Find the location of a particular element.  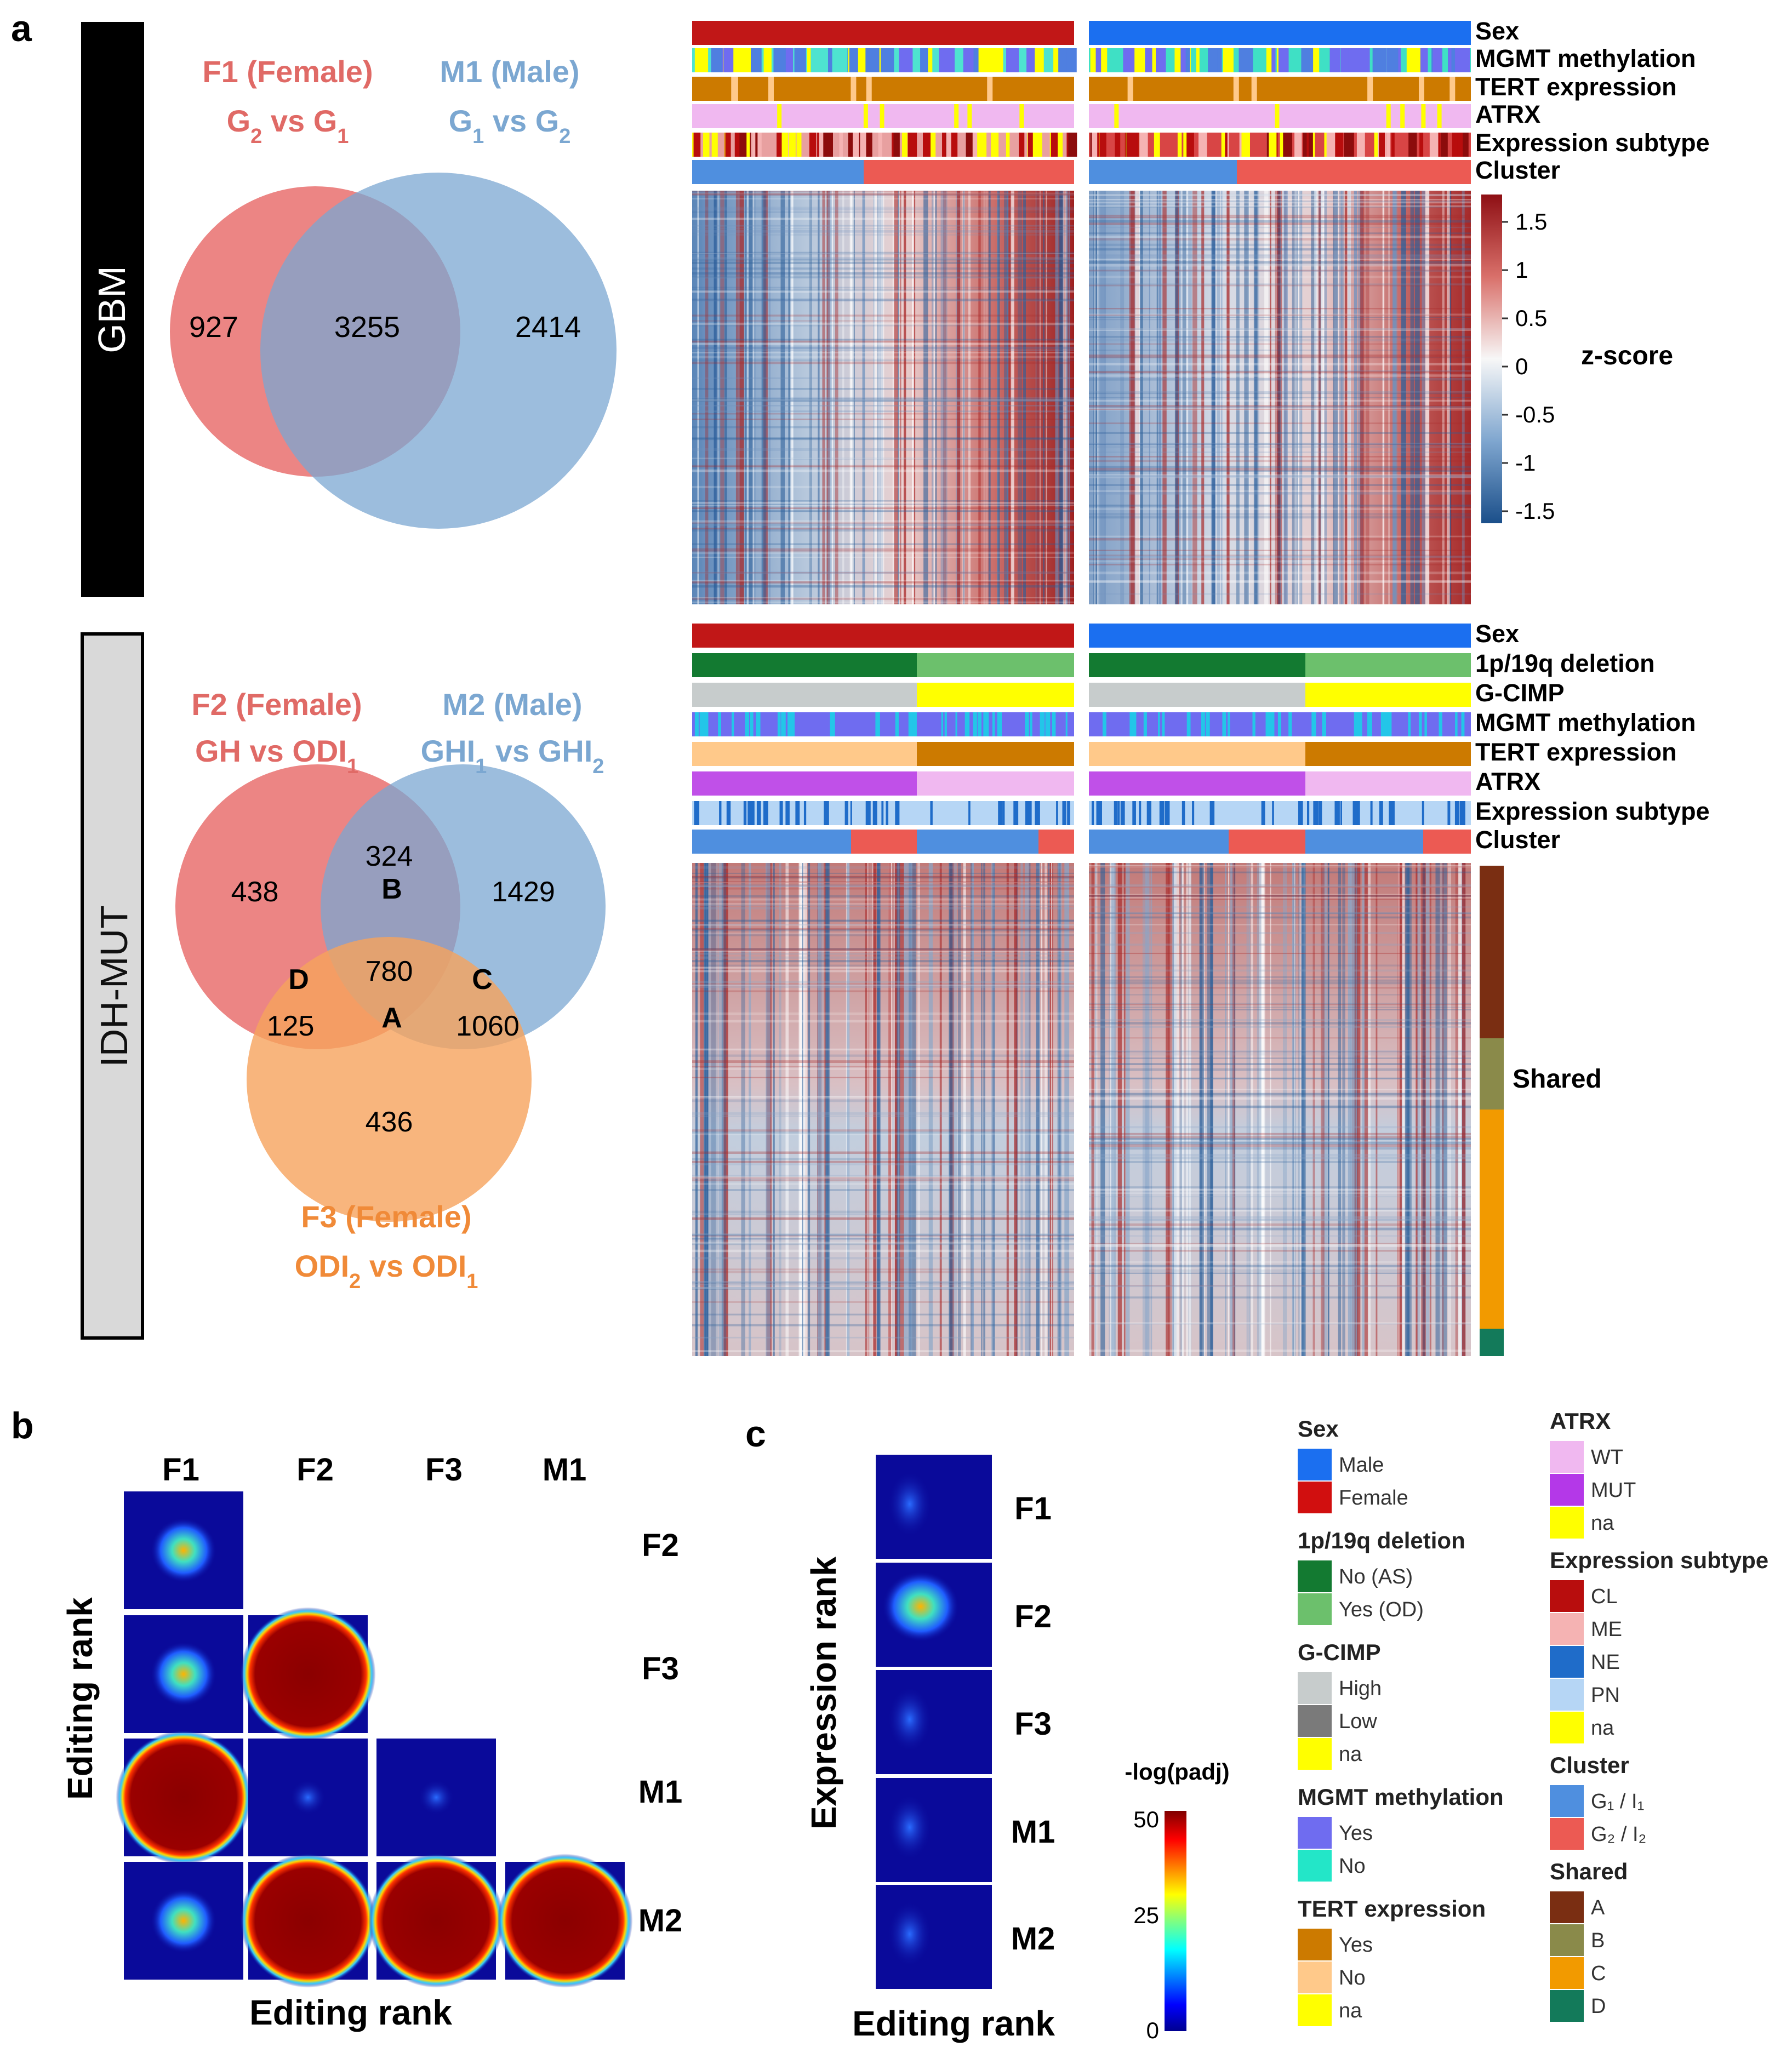

idh-track-atrx-right-mut is located at coordinates (1197, 783).